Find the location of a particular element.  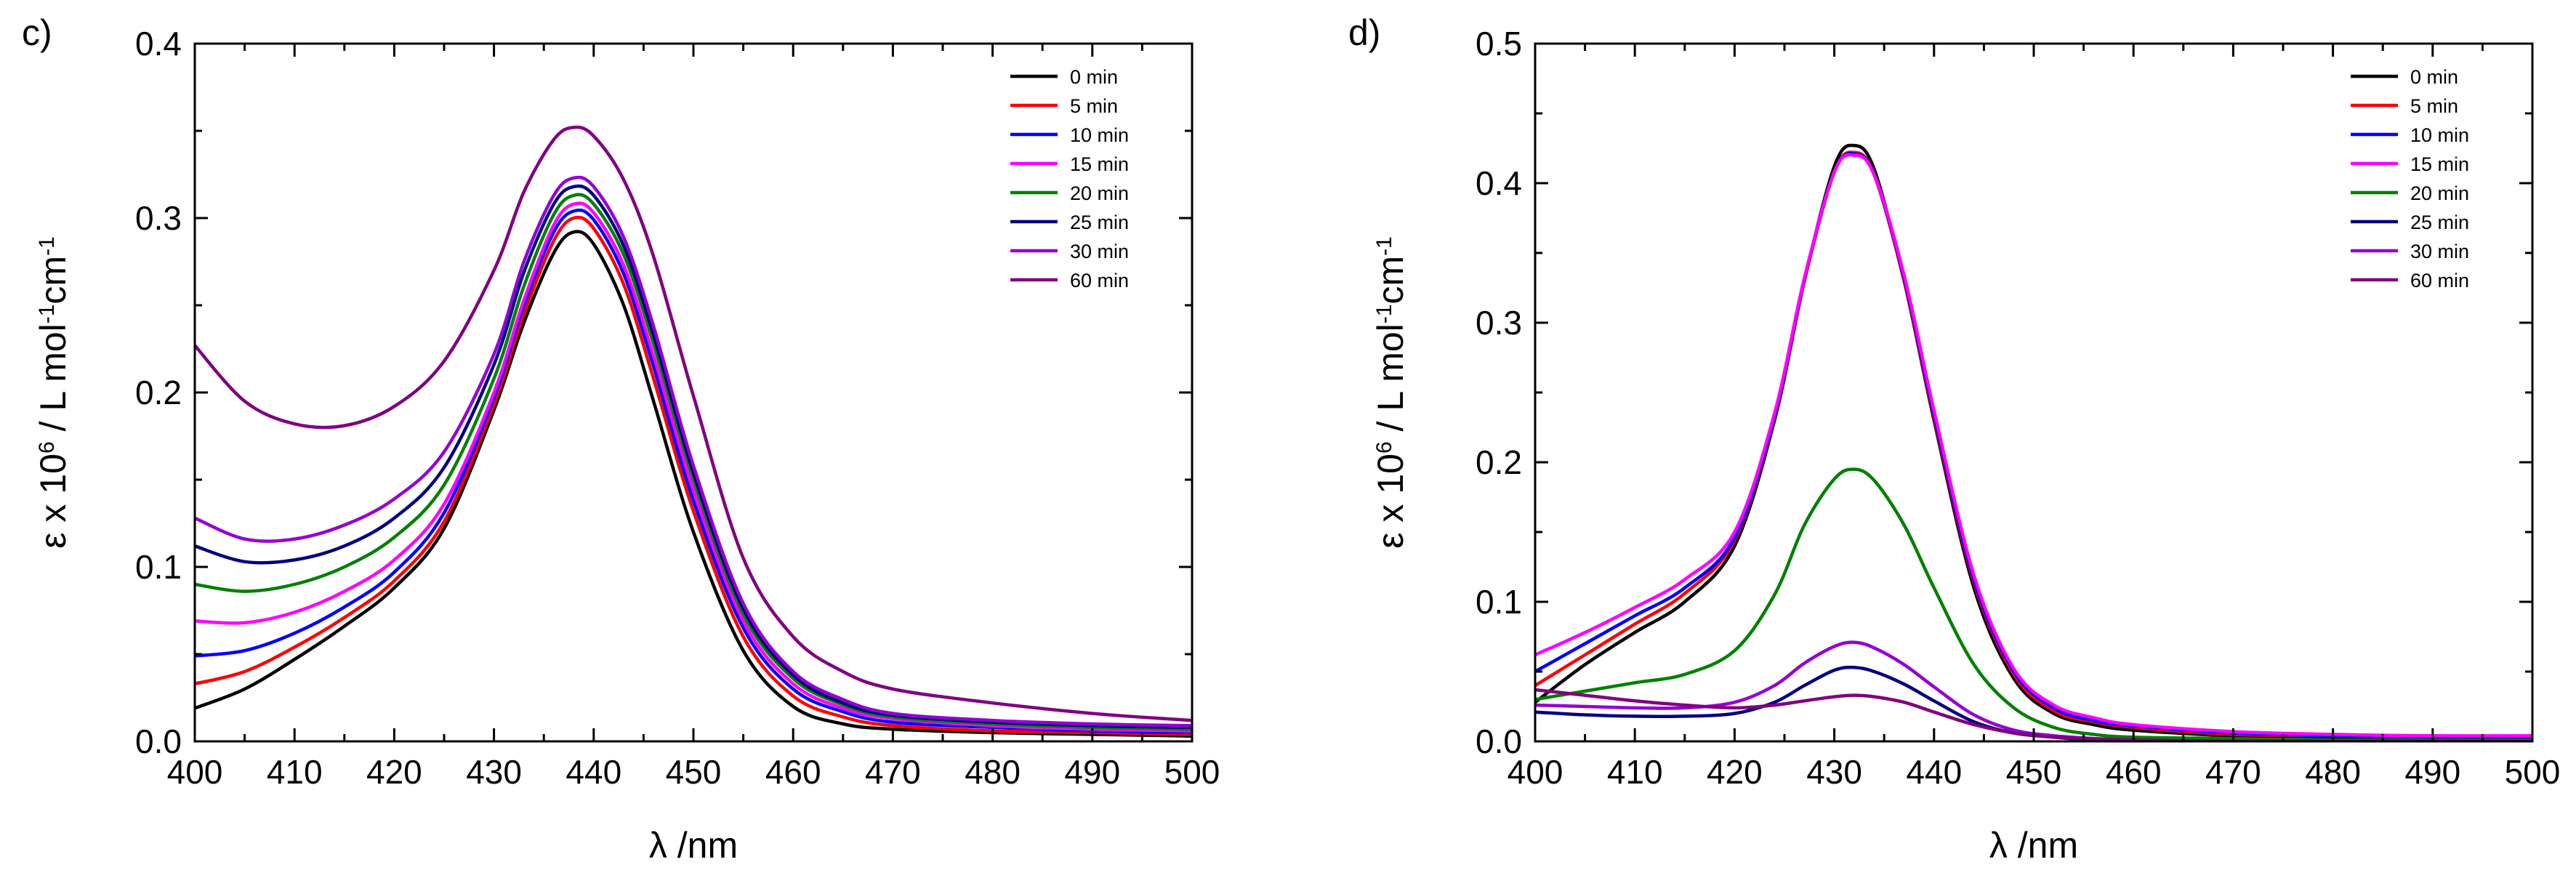

panel-label: c) is located at coordinates (37, 32).